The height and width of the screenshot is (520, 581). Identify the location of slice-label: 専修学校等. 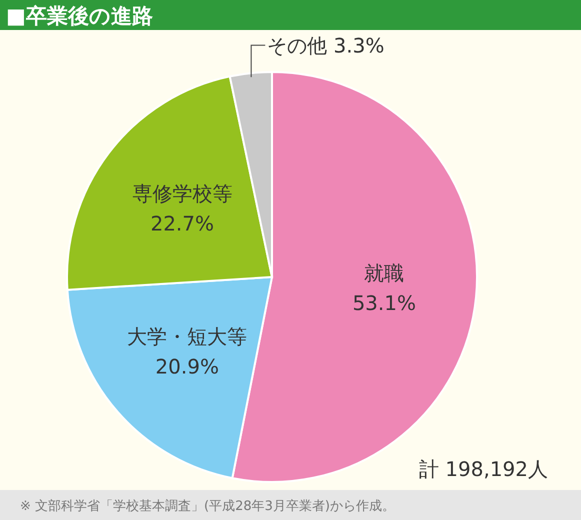
(182, 194).